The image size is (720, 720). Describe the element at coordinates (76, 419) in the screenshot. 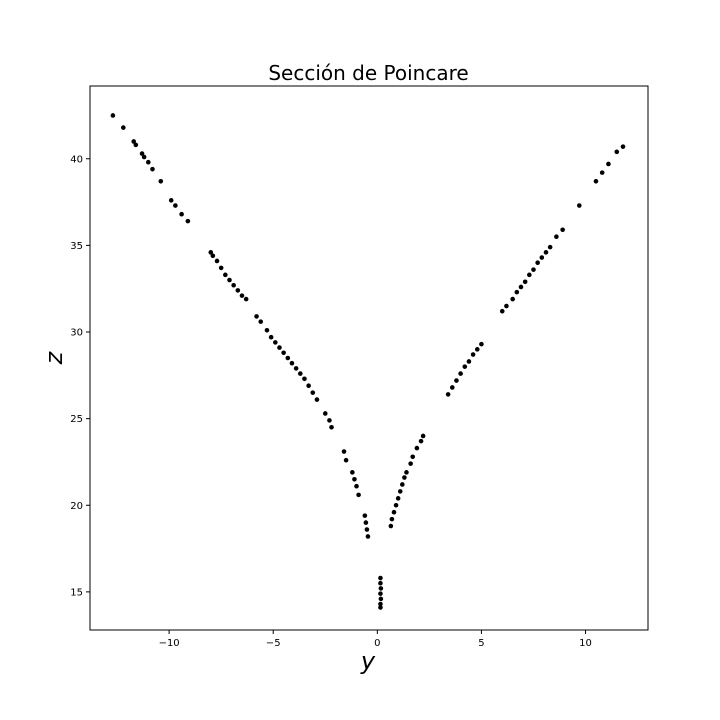

I see `y-tick-label: 25` at that location.